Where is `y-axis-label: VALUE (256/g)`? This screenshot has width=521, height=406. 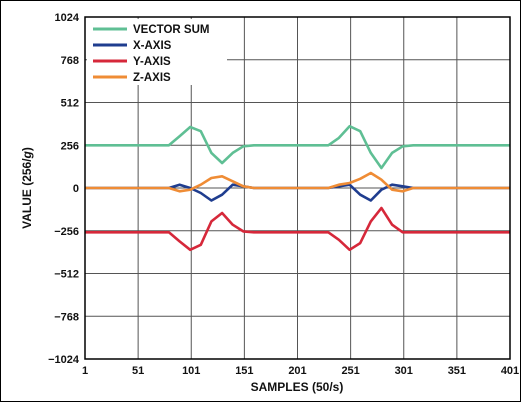 y-axis-label: VALUE (256/g) is located at coordinates (27, 188).